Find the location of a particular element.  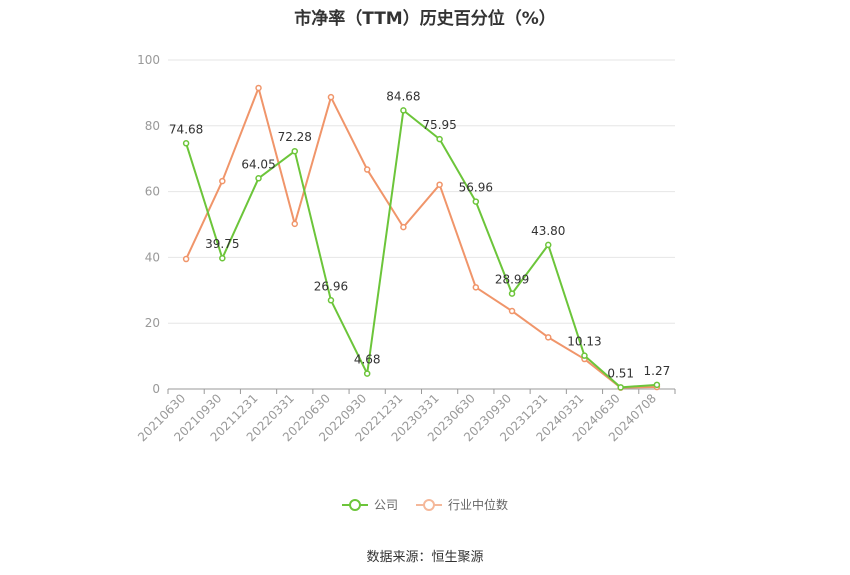

data-label-company: 4.68 is located at coordinates (367, 360).